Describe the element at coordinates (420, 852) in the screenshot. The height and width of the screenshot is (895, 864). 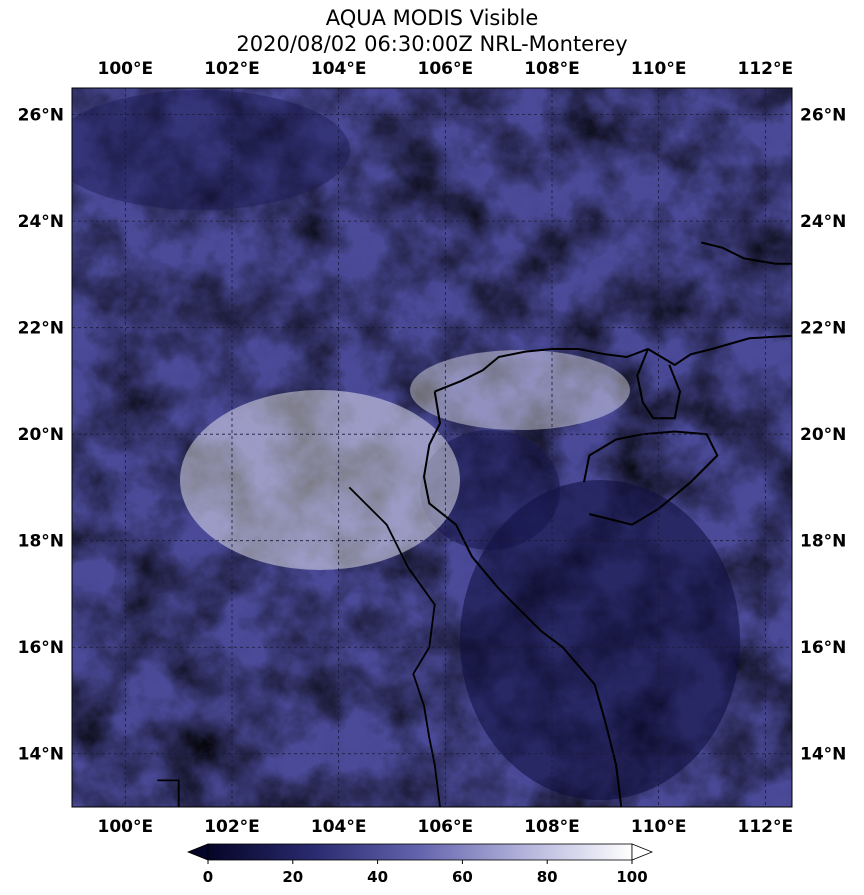
I see `colorbar-gradient` at that location.